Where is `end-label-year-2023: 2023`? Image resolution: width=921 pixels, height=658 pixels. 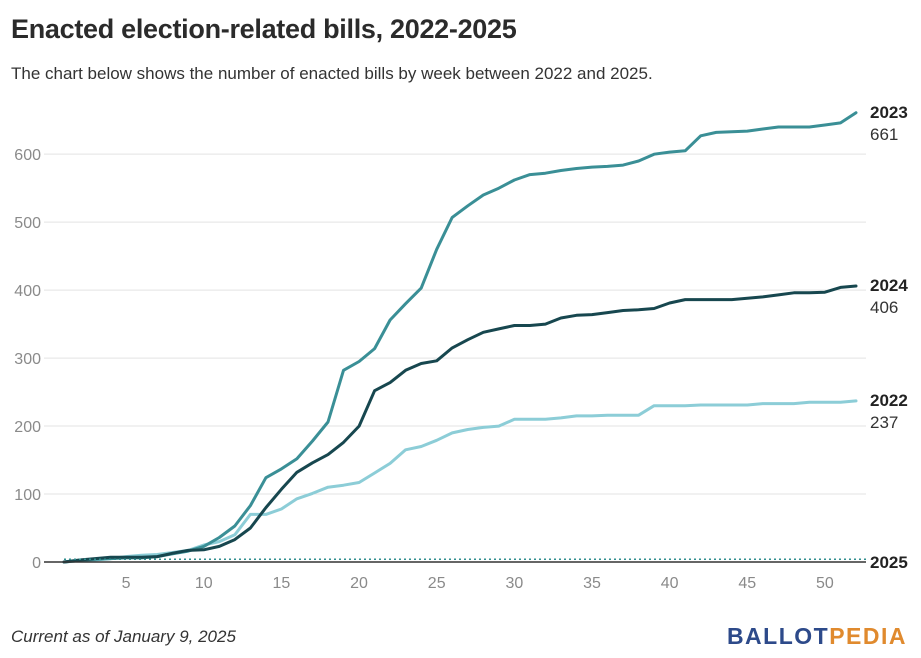
end-label-year-2023: 2023 is located at coordinates (889, 112).